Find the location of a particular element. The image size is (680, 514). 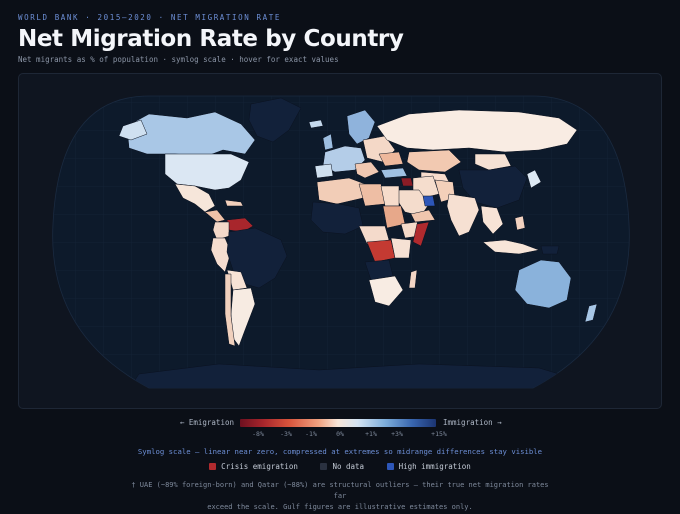

legend-gradient-bar is located at coordinates (338, 423).